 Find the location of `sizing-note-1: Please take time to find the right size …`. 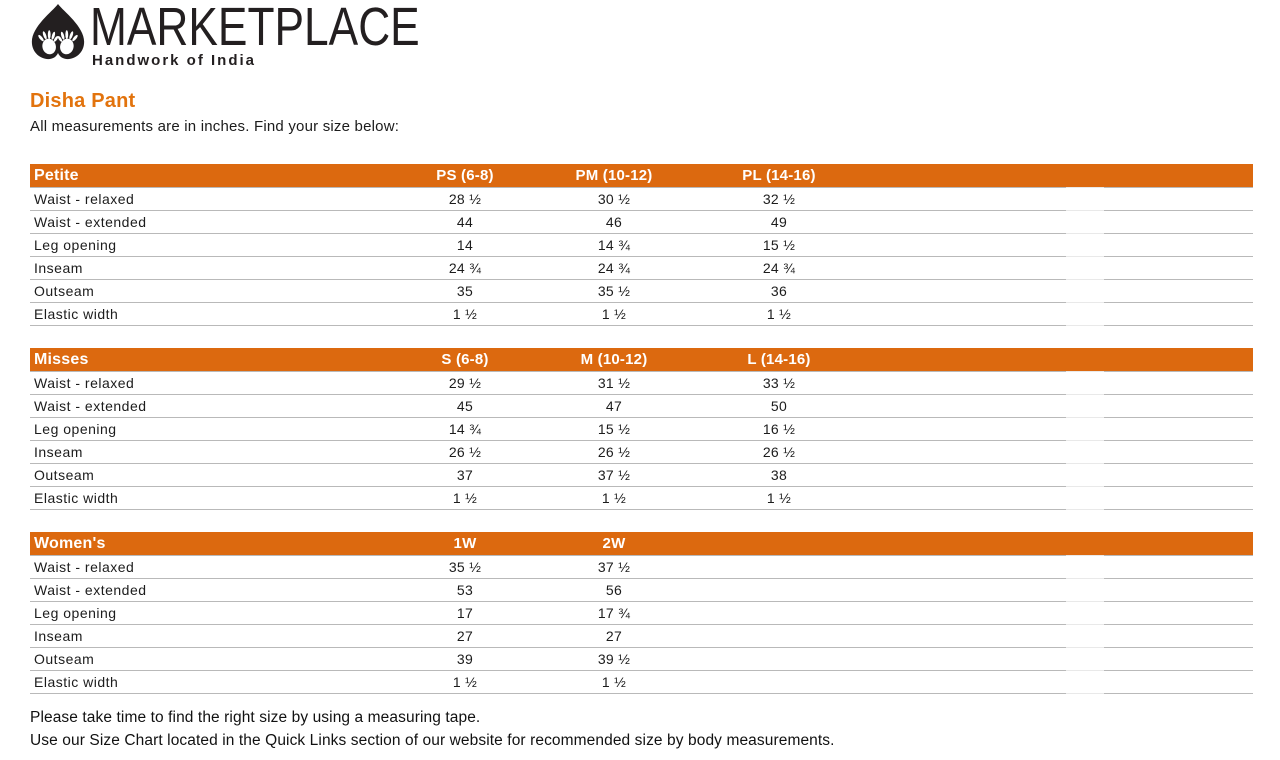

sizing-note-1: Please take time to find the right size … is located at coordinates (255, 717).